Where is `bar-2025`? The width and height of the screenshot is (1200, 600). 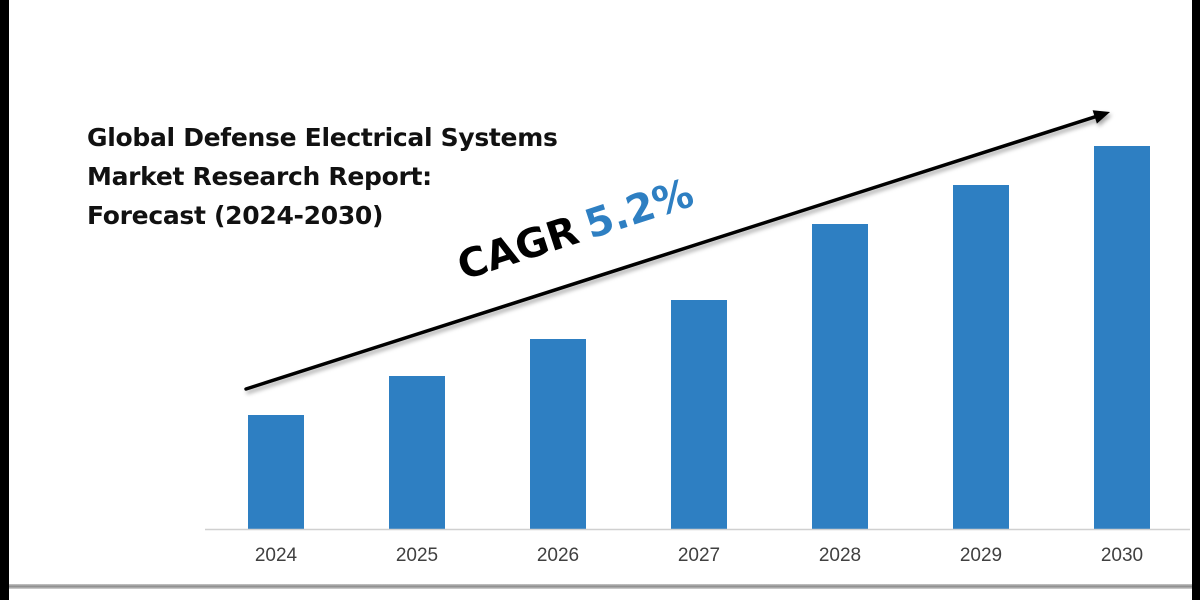 bar-2025 is located at coordinates (417, 452).